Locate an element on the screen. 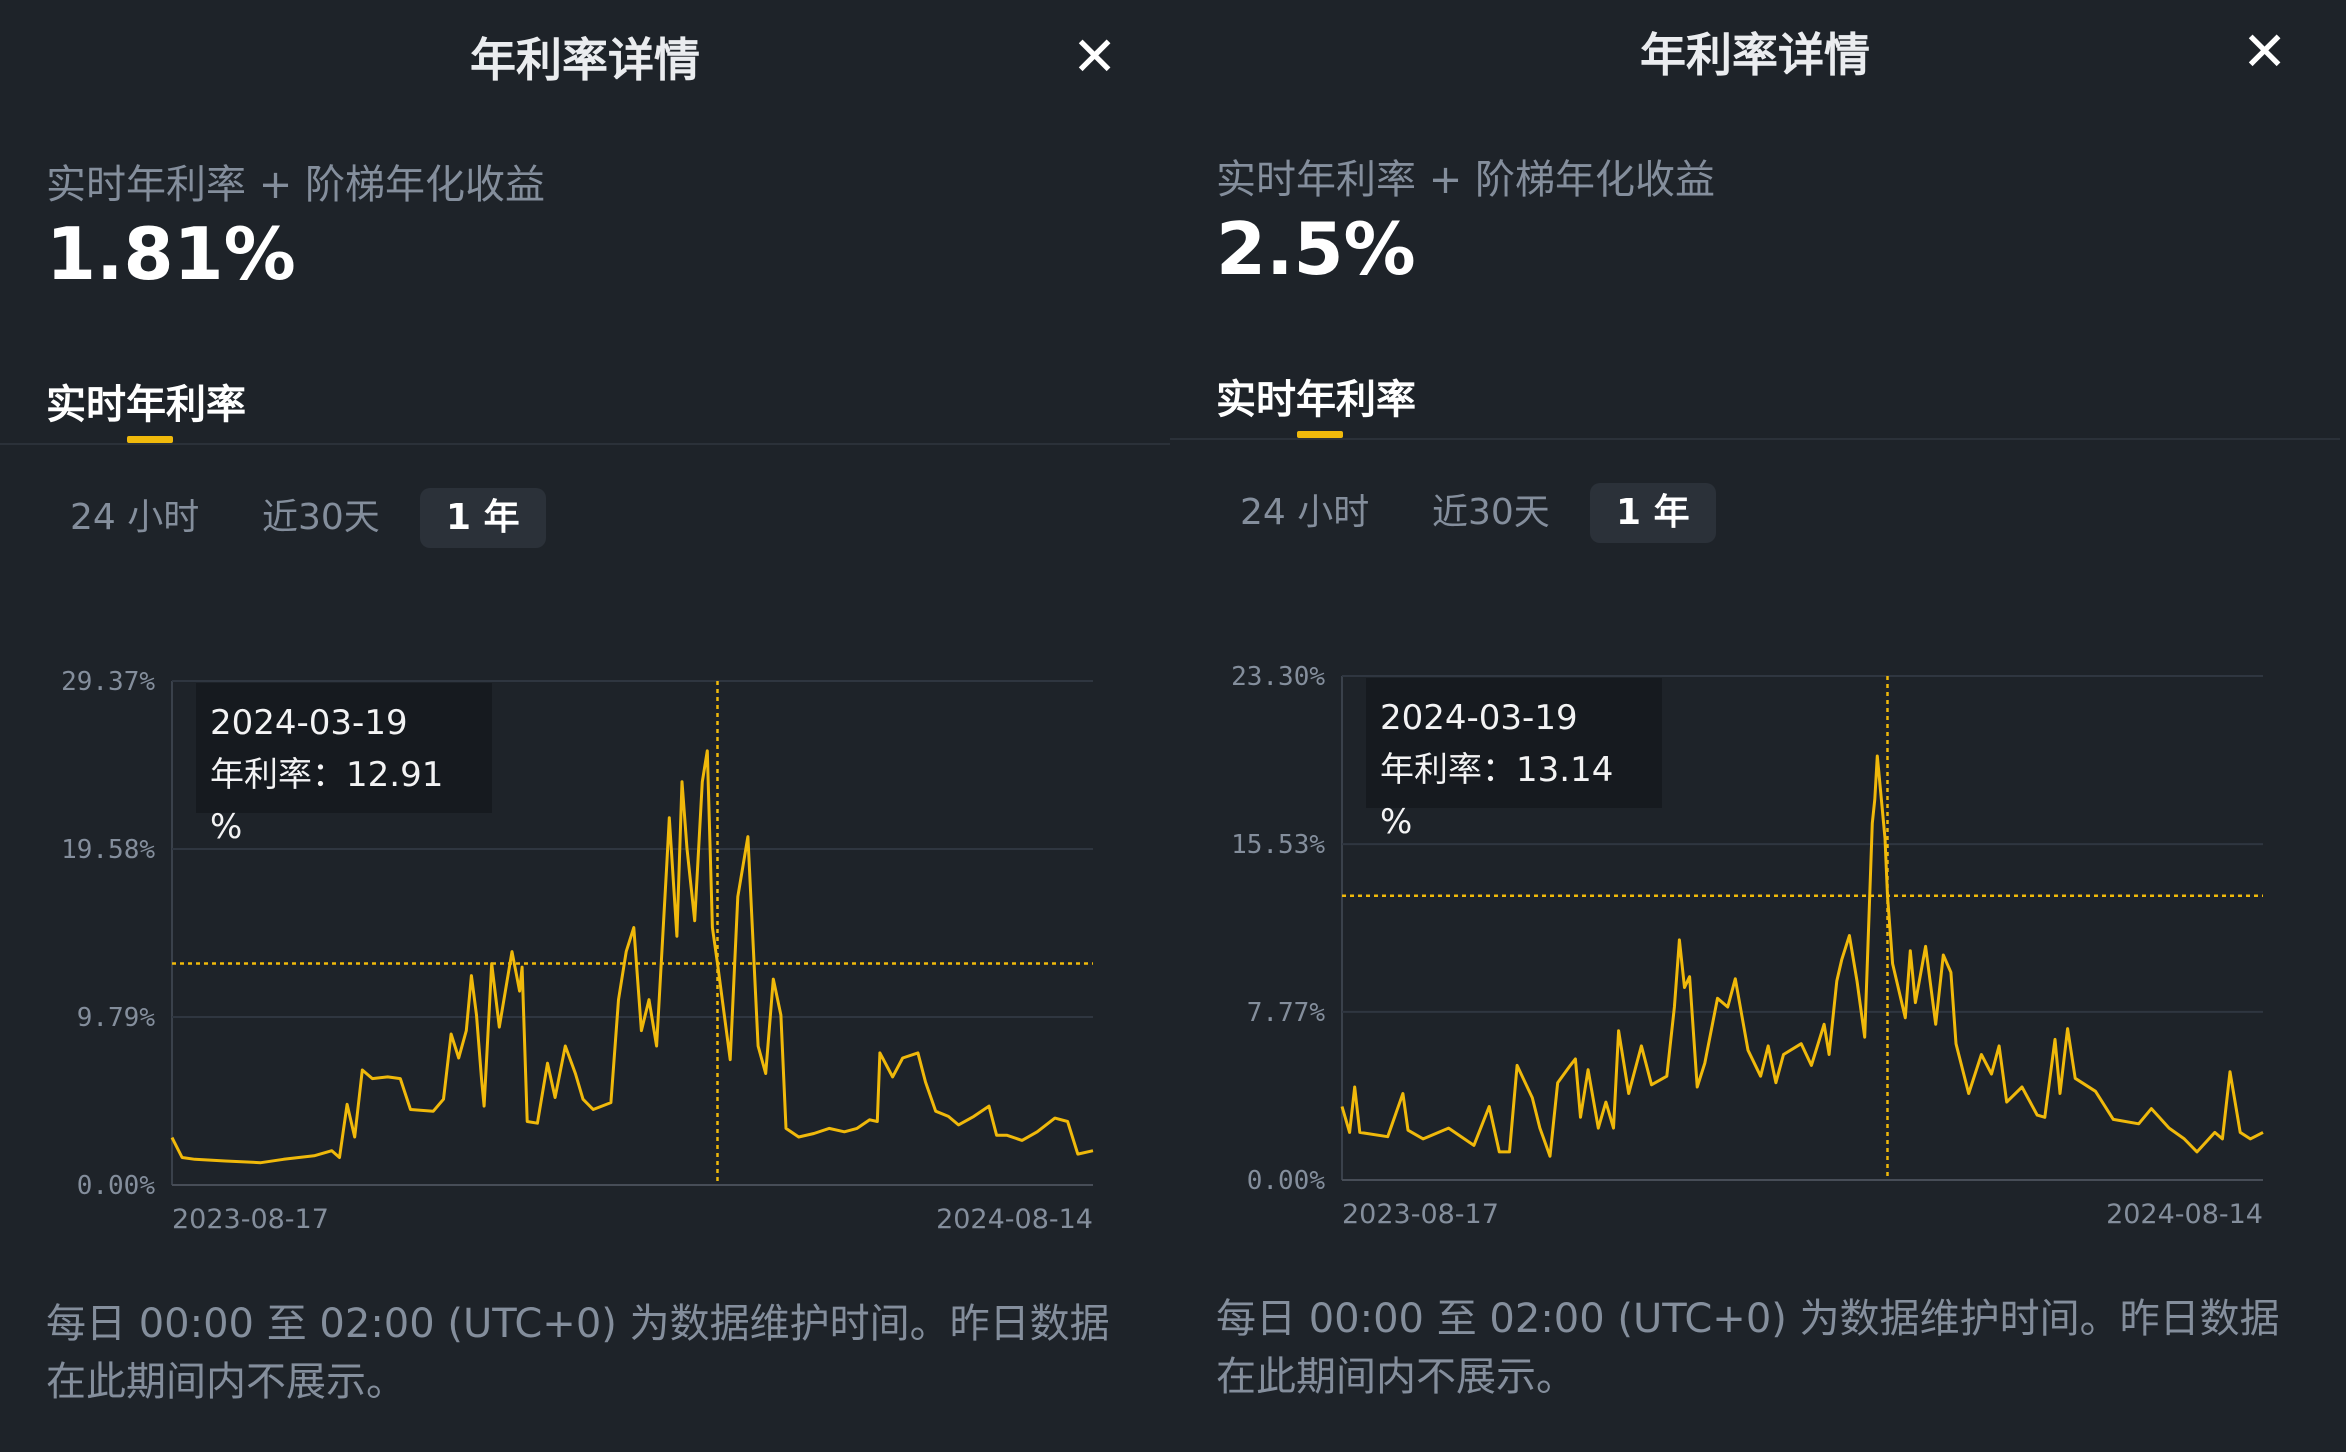 The image size is (2346, 1452). y-tick-label: 29.37% is located at coordinates (108, 682).